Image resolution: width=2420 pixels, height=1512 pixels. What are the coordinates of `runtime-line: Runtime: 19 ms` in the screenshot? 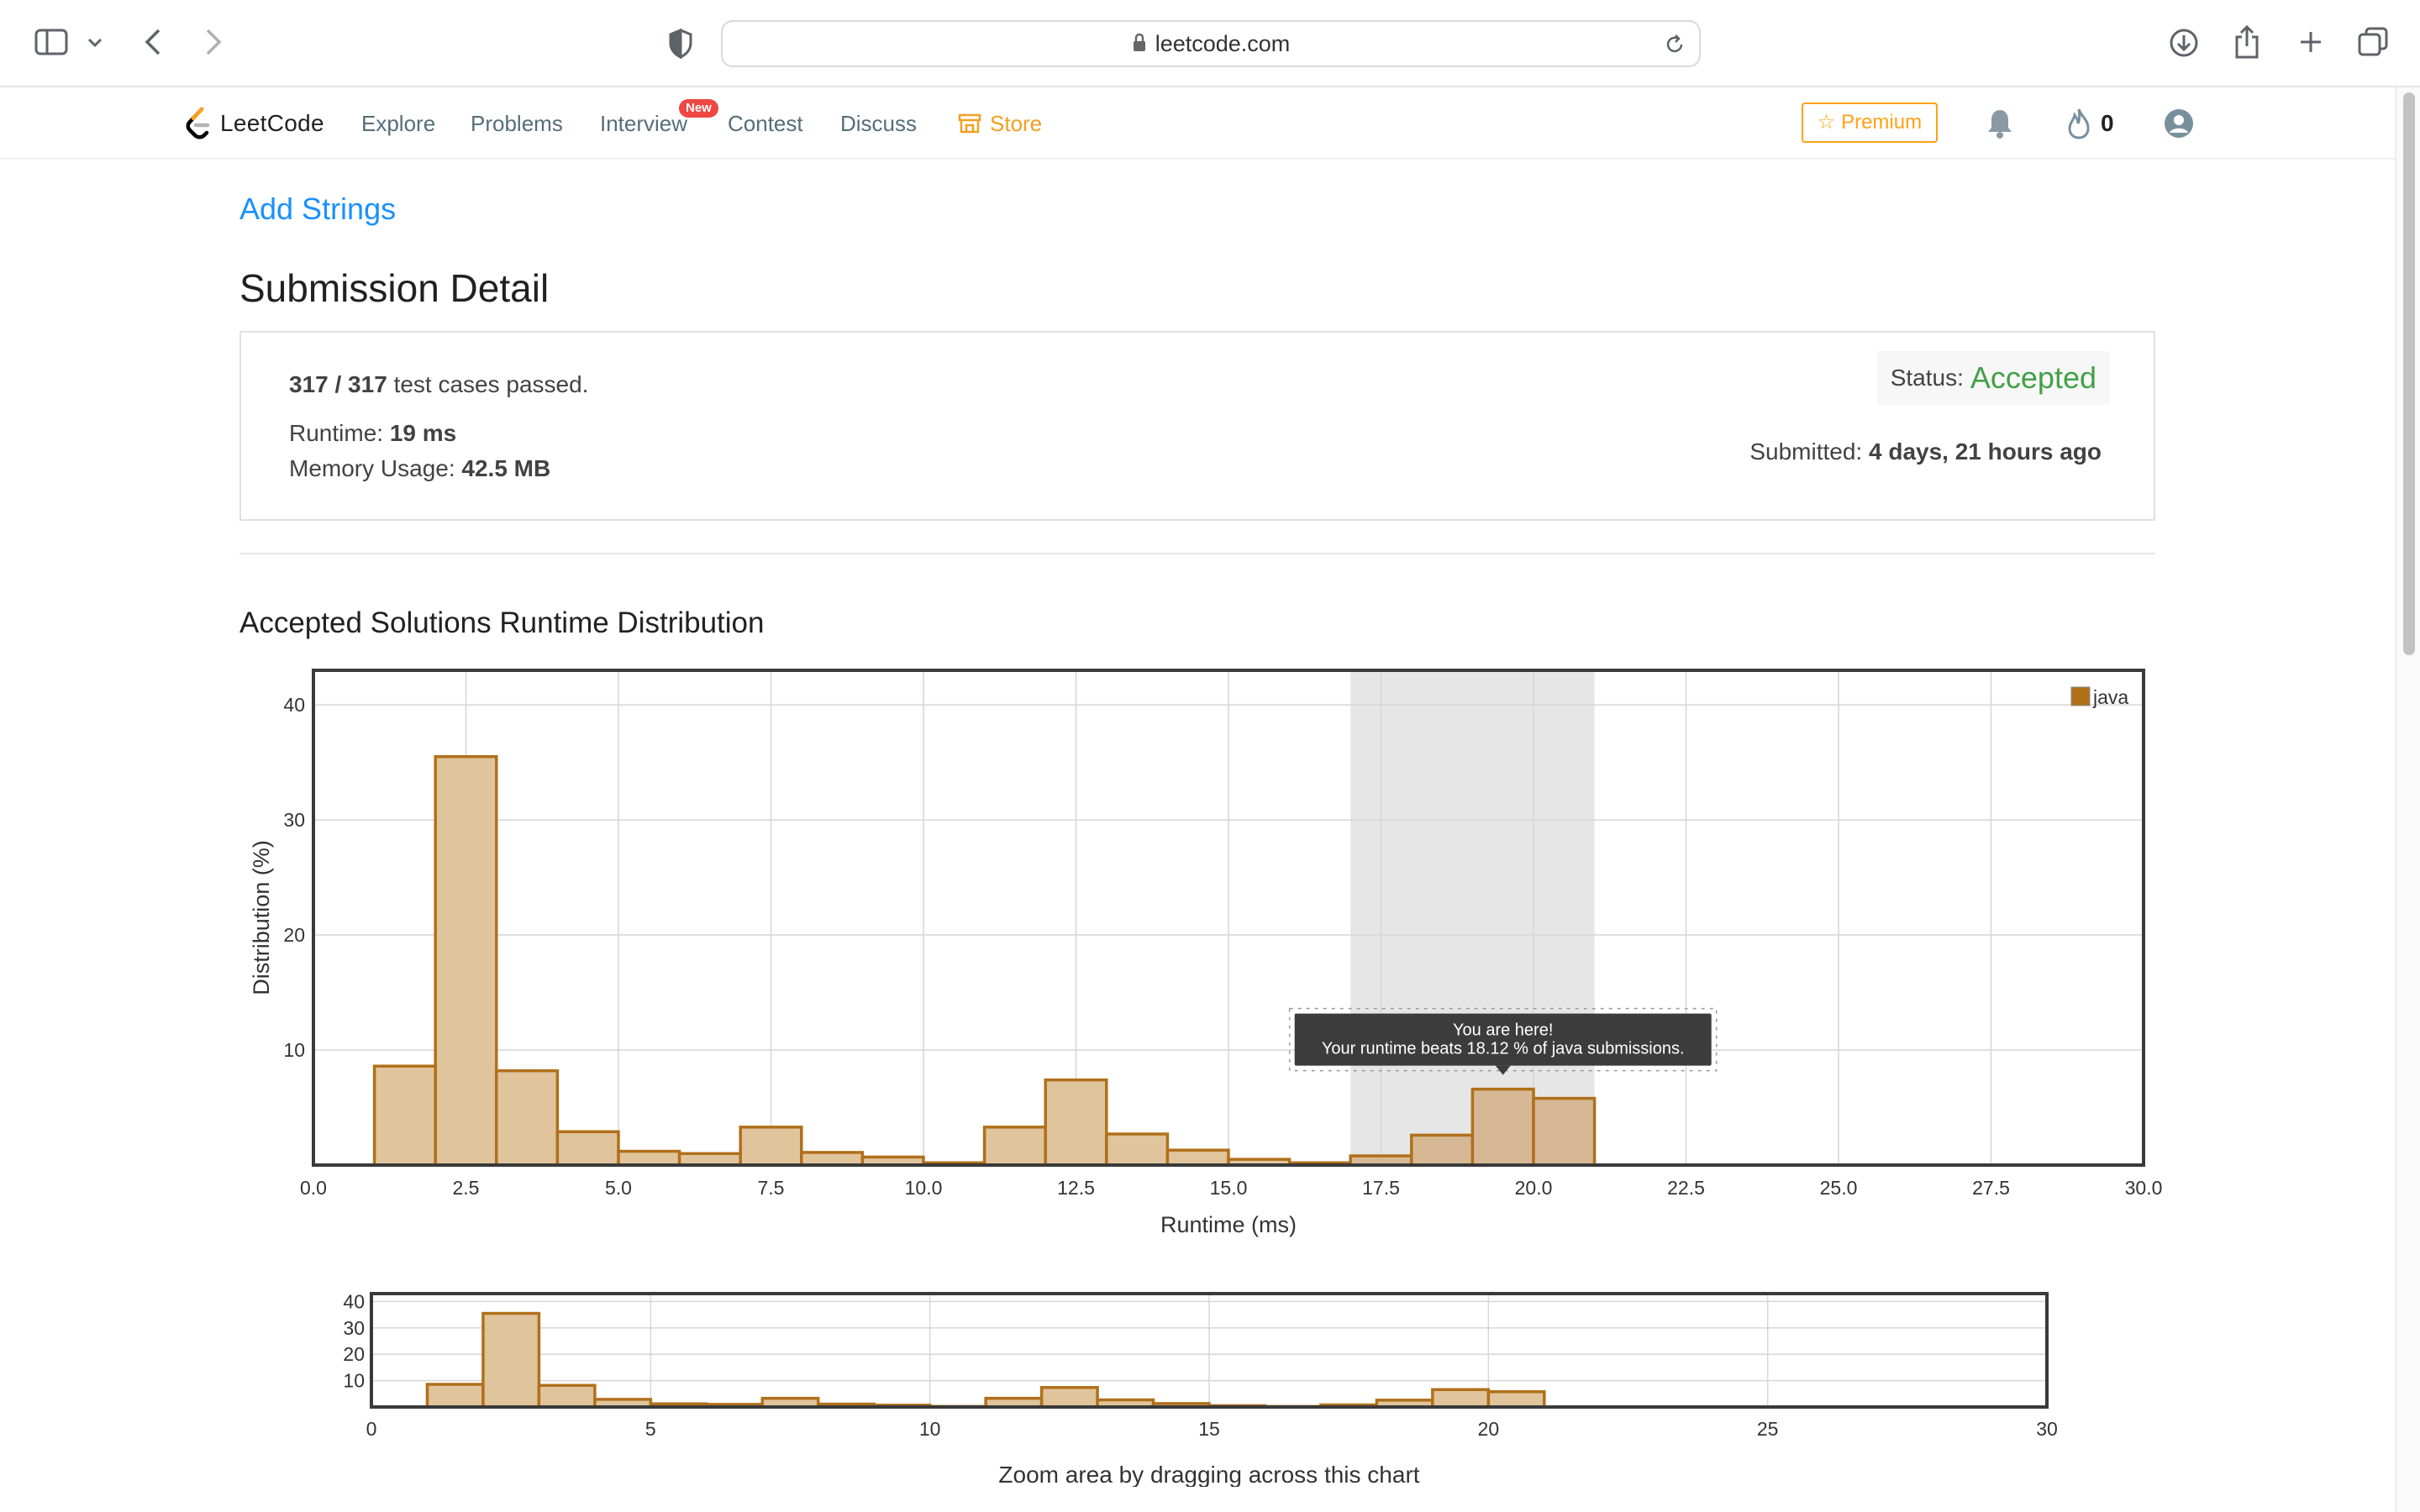 It's located at (372, 433).